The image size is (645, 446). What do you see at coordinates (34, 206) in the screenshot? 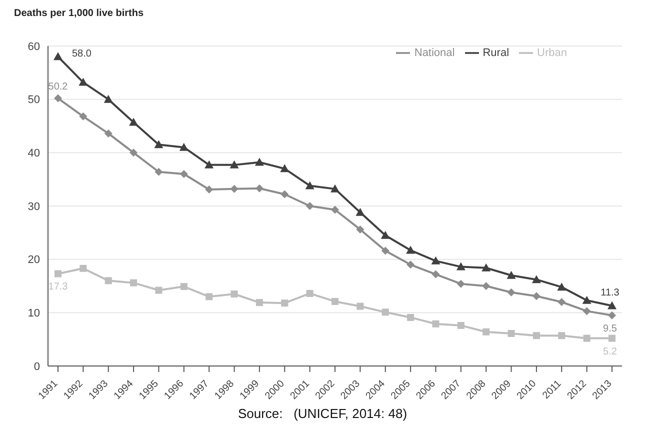
I see `y-tick-label: 30` at bounding box center [34, 206].